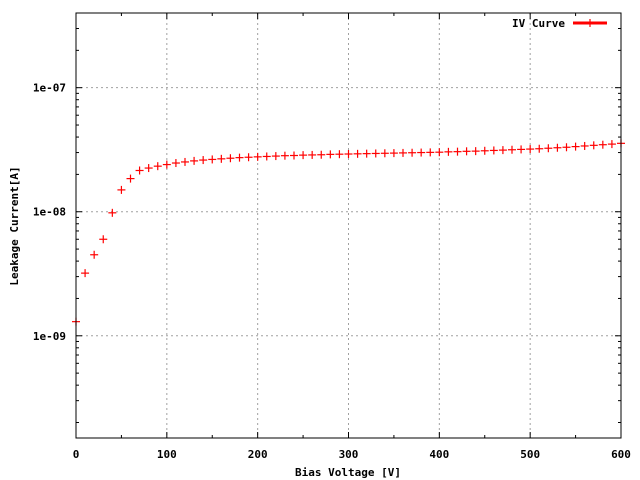 Image resolution: width=640 pixels, height=480 pixels. I want to click on x-tick-label: 500, so click(530, 454).